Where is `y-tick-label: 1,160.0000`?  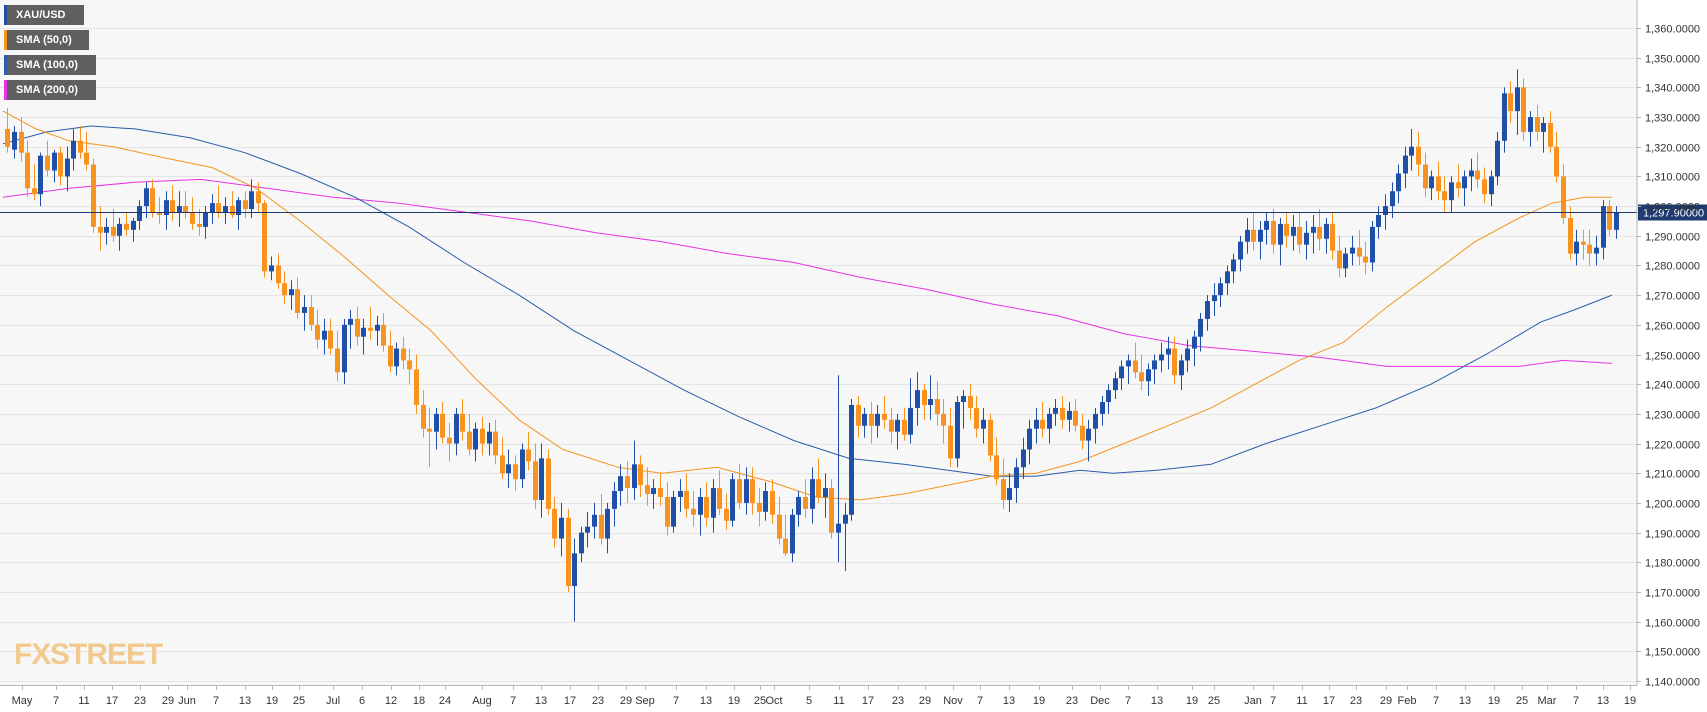 y-tick-label: 1,160.0000 is located at coordinates (1672, 624).